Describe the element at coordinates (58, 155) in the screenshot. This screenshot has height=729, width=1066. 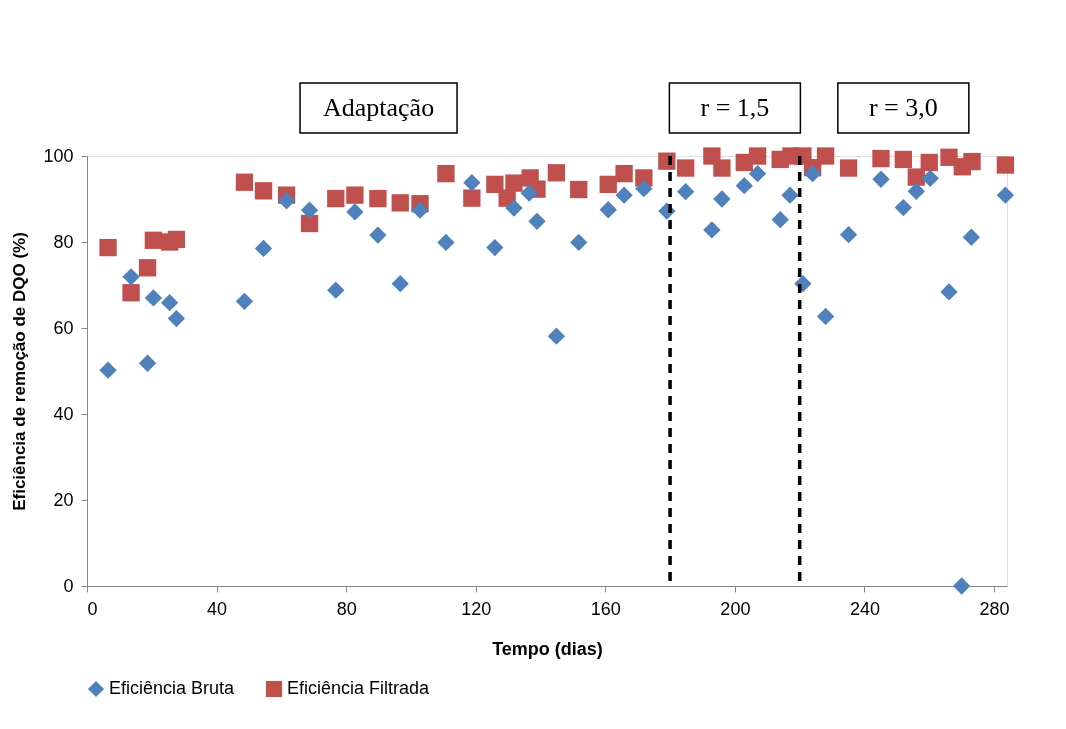
I see `y-tick-label: 100` at that location.